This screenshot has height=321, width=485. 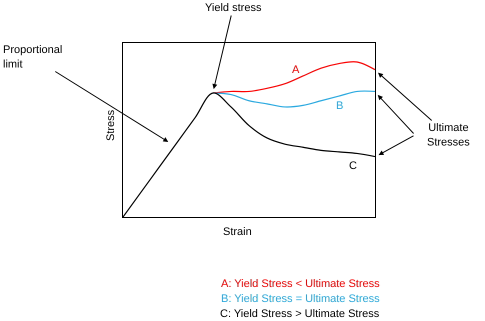 What do you see at coordinates (237, 232) in the screenshot?
I see `x-axis-title: Strain` at bounding box center [237, 232].